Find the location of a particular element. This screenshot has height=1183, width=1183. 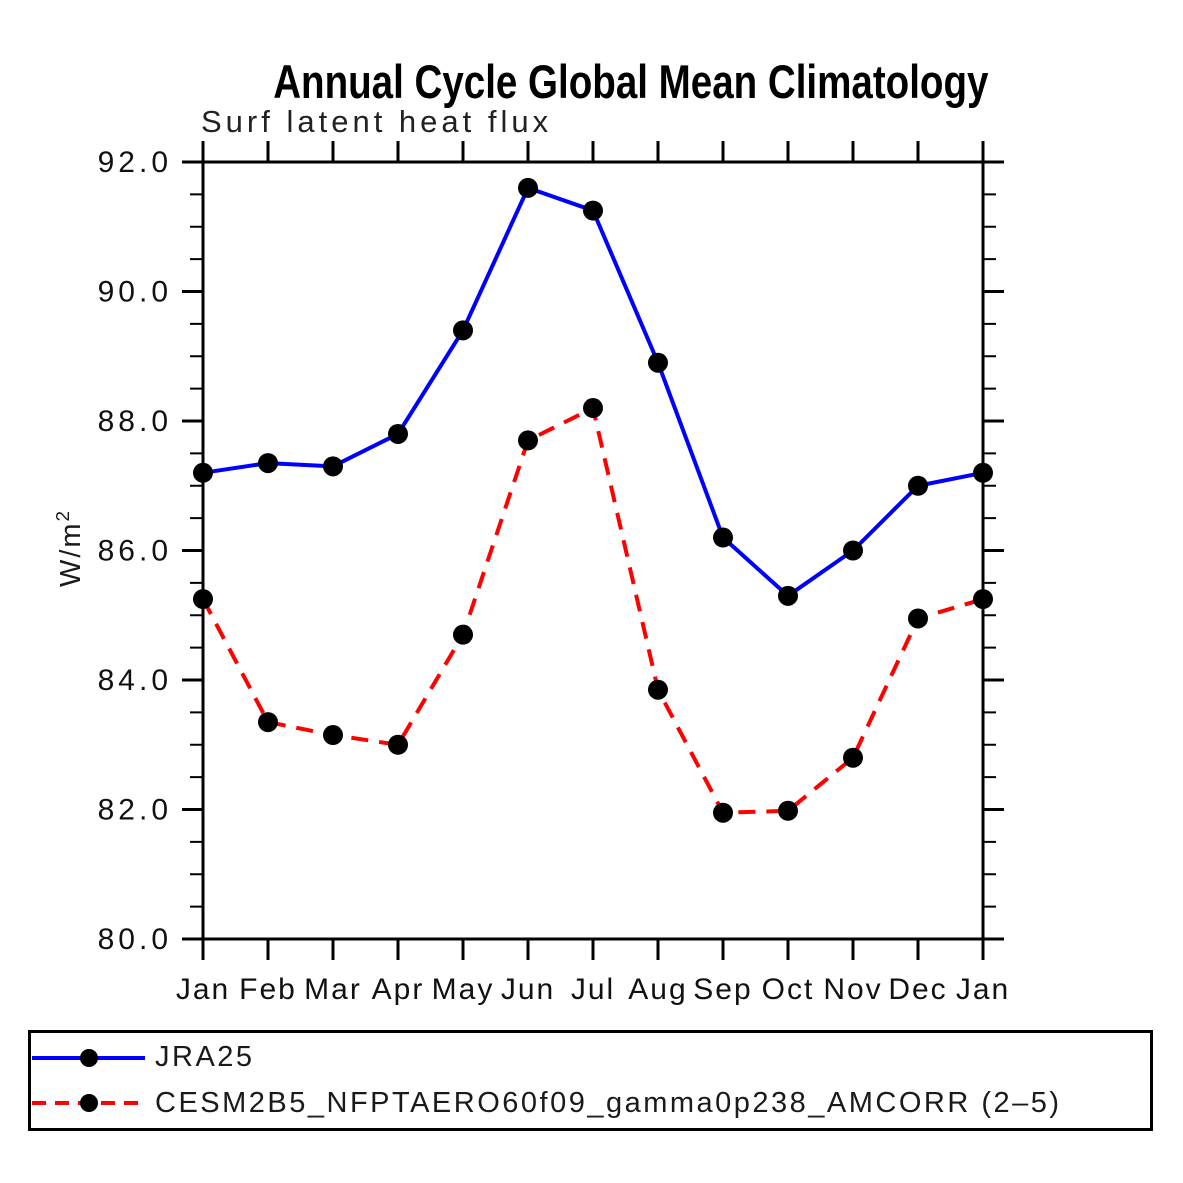

x-tick-label: May is located at coordinates (463, 989).